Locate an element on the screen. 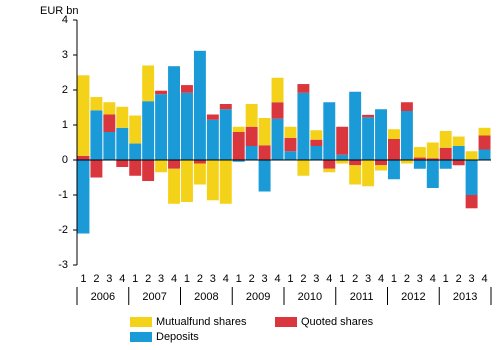 The image size is (500, 350). legend-swatch is located at coordinates (141, 337).